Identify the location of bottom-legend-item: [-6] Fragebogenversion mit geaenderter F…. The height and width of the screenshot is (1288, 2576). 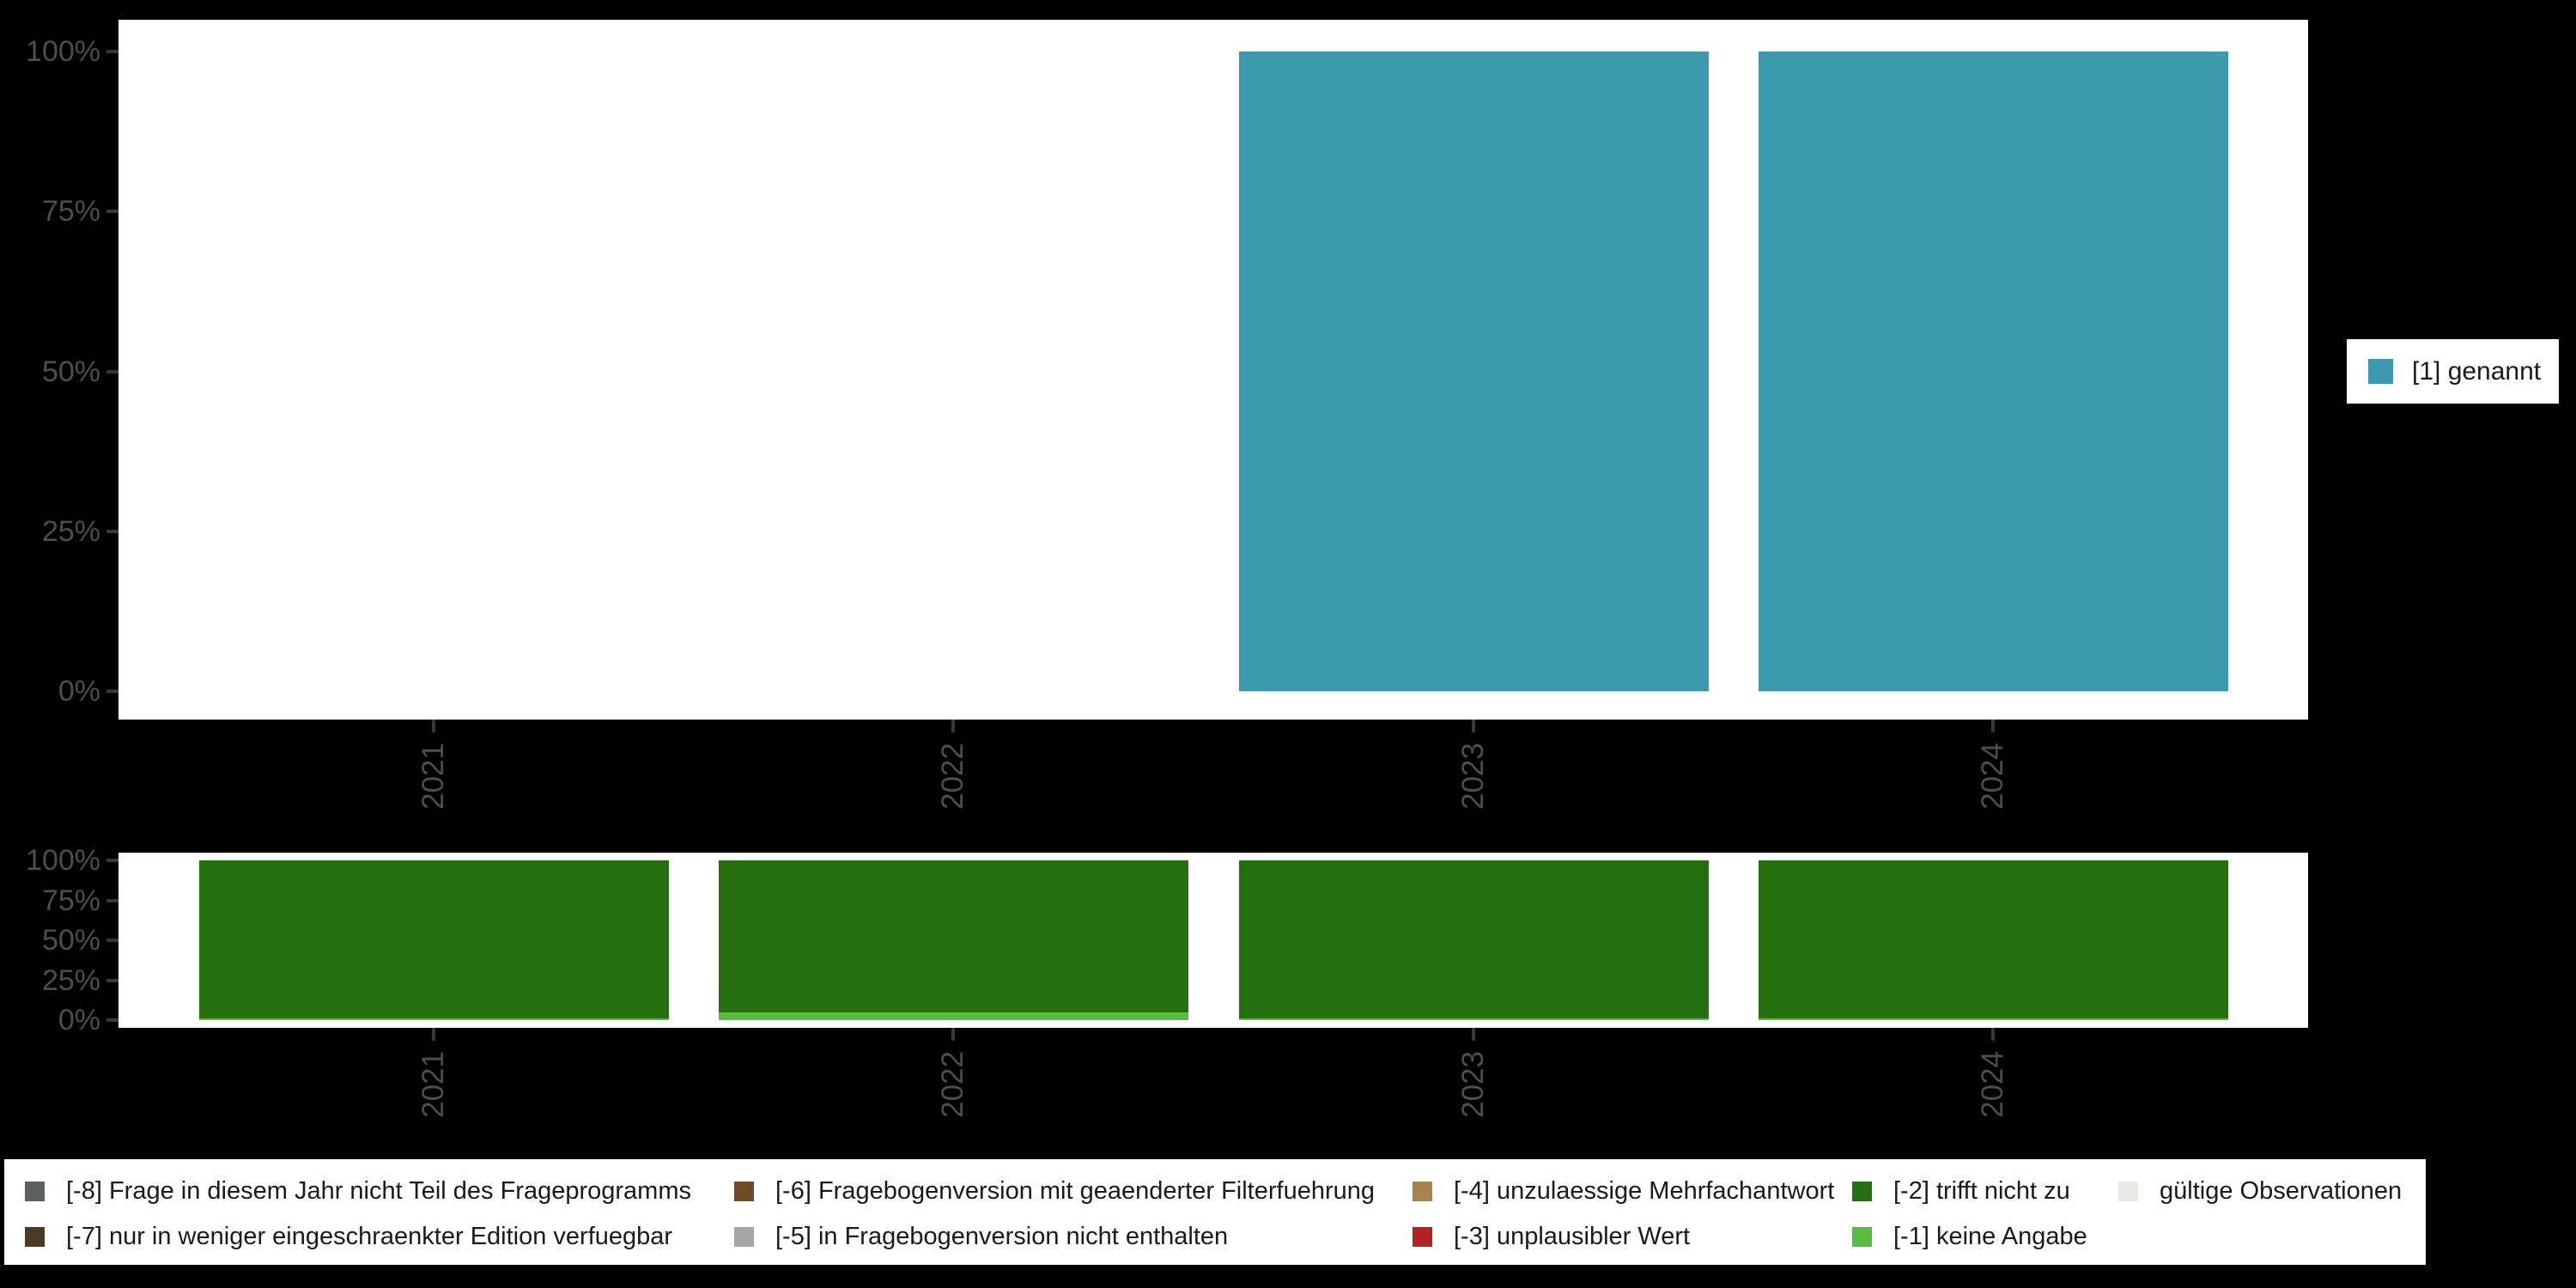
(1054, 1191).